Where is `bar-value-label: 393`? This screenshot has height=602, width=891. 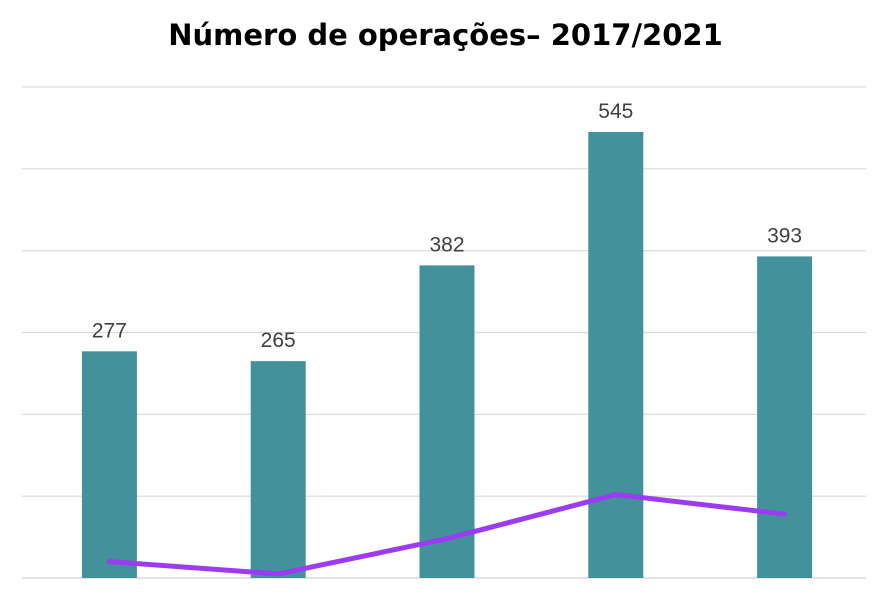
bar-value-label: 393 is located at coordinates (784, 235).